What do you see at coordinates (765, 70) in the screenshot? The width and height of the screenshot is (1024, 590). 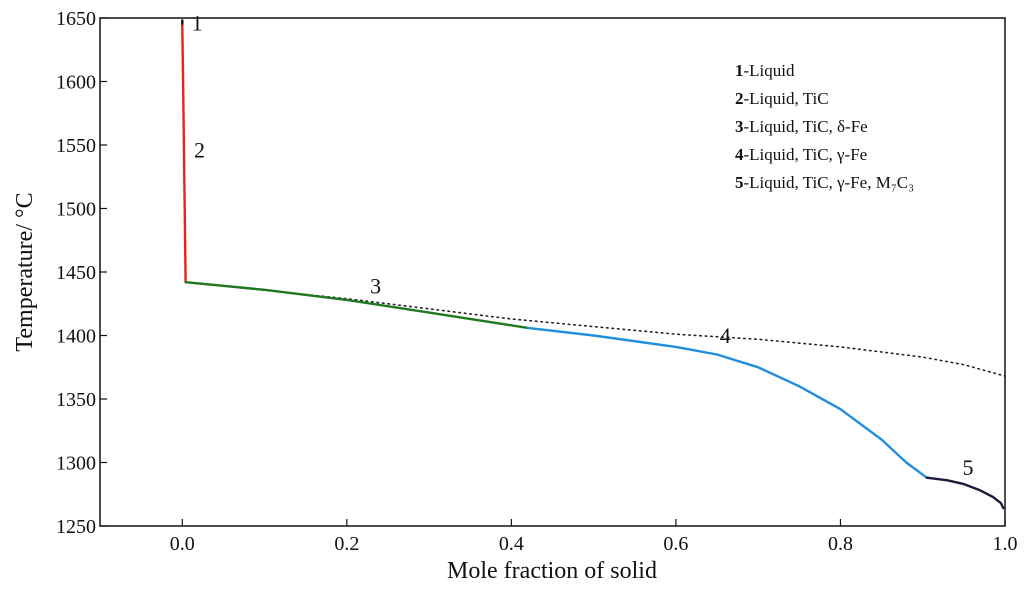 I see `legend-entry: 1-Liquid` at bounding box center [765, 70].